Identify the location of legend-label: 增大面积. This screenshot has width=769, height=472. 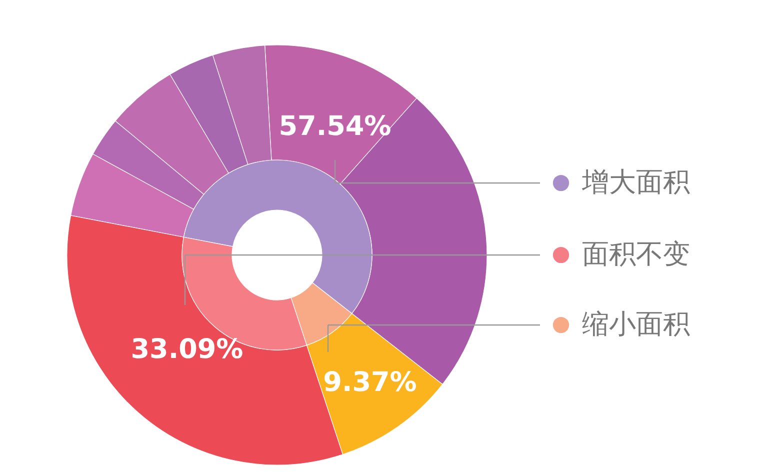
(635, 182).